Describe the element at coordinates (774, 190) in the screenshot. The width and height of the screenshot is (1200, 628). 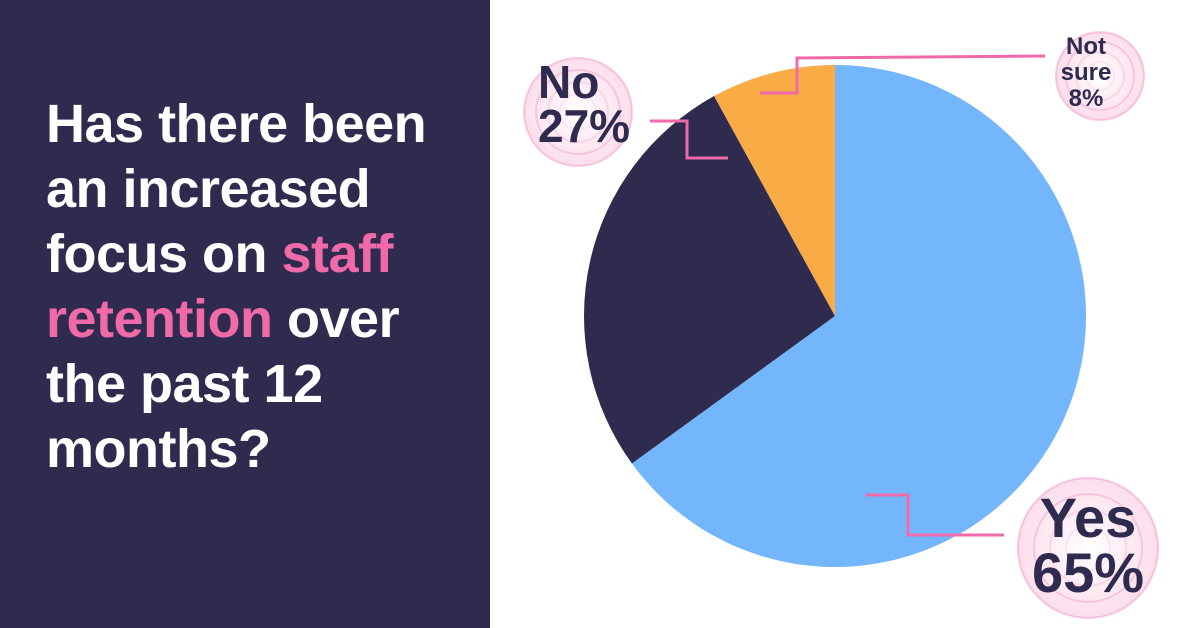
I see `pie-slice-not-sure` at that location.